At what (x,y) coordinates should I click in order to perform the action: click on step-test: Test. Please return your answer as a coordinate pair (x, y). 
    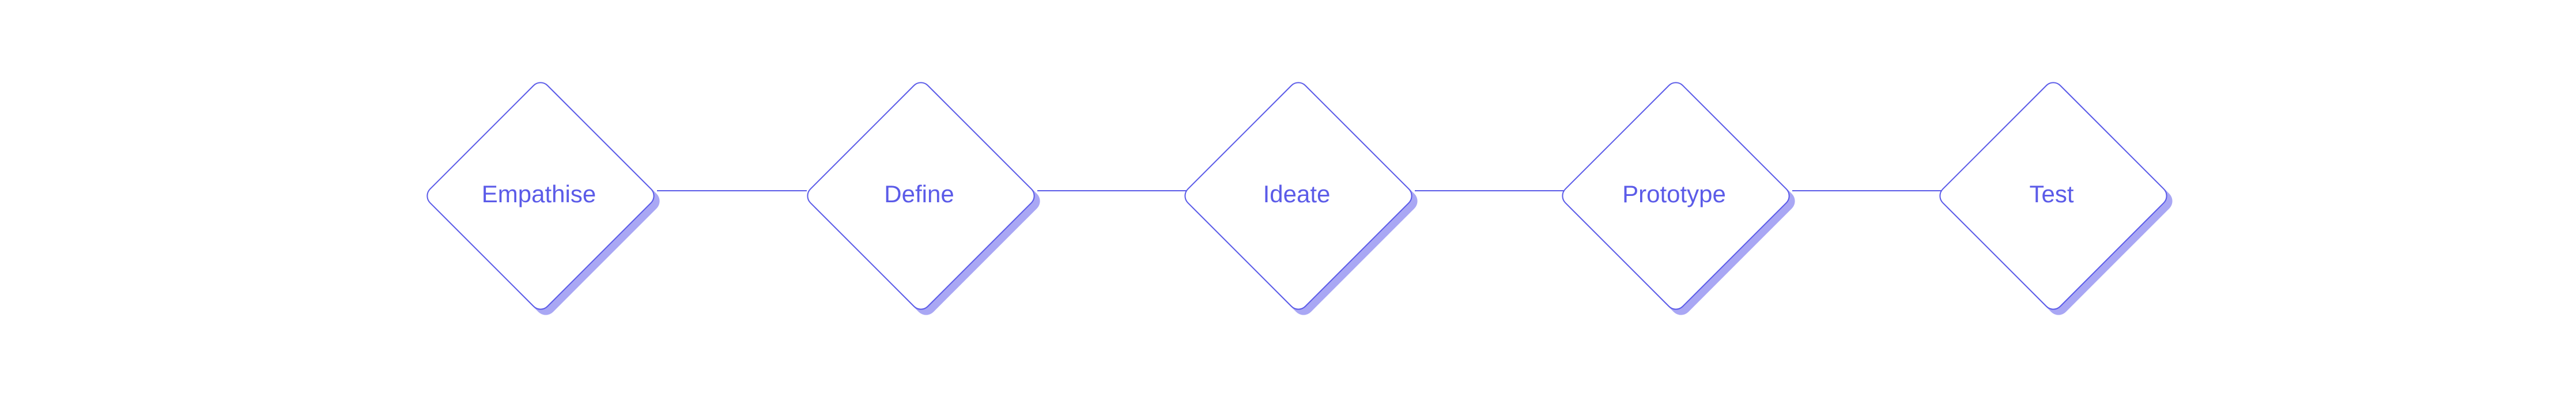
    Looking at the image, I should click on (2054, 197).